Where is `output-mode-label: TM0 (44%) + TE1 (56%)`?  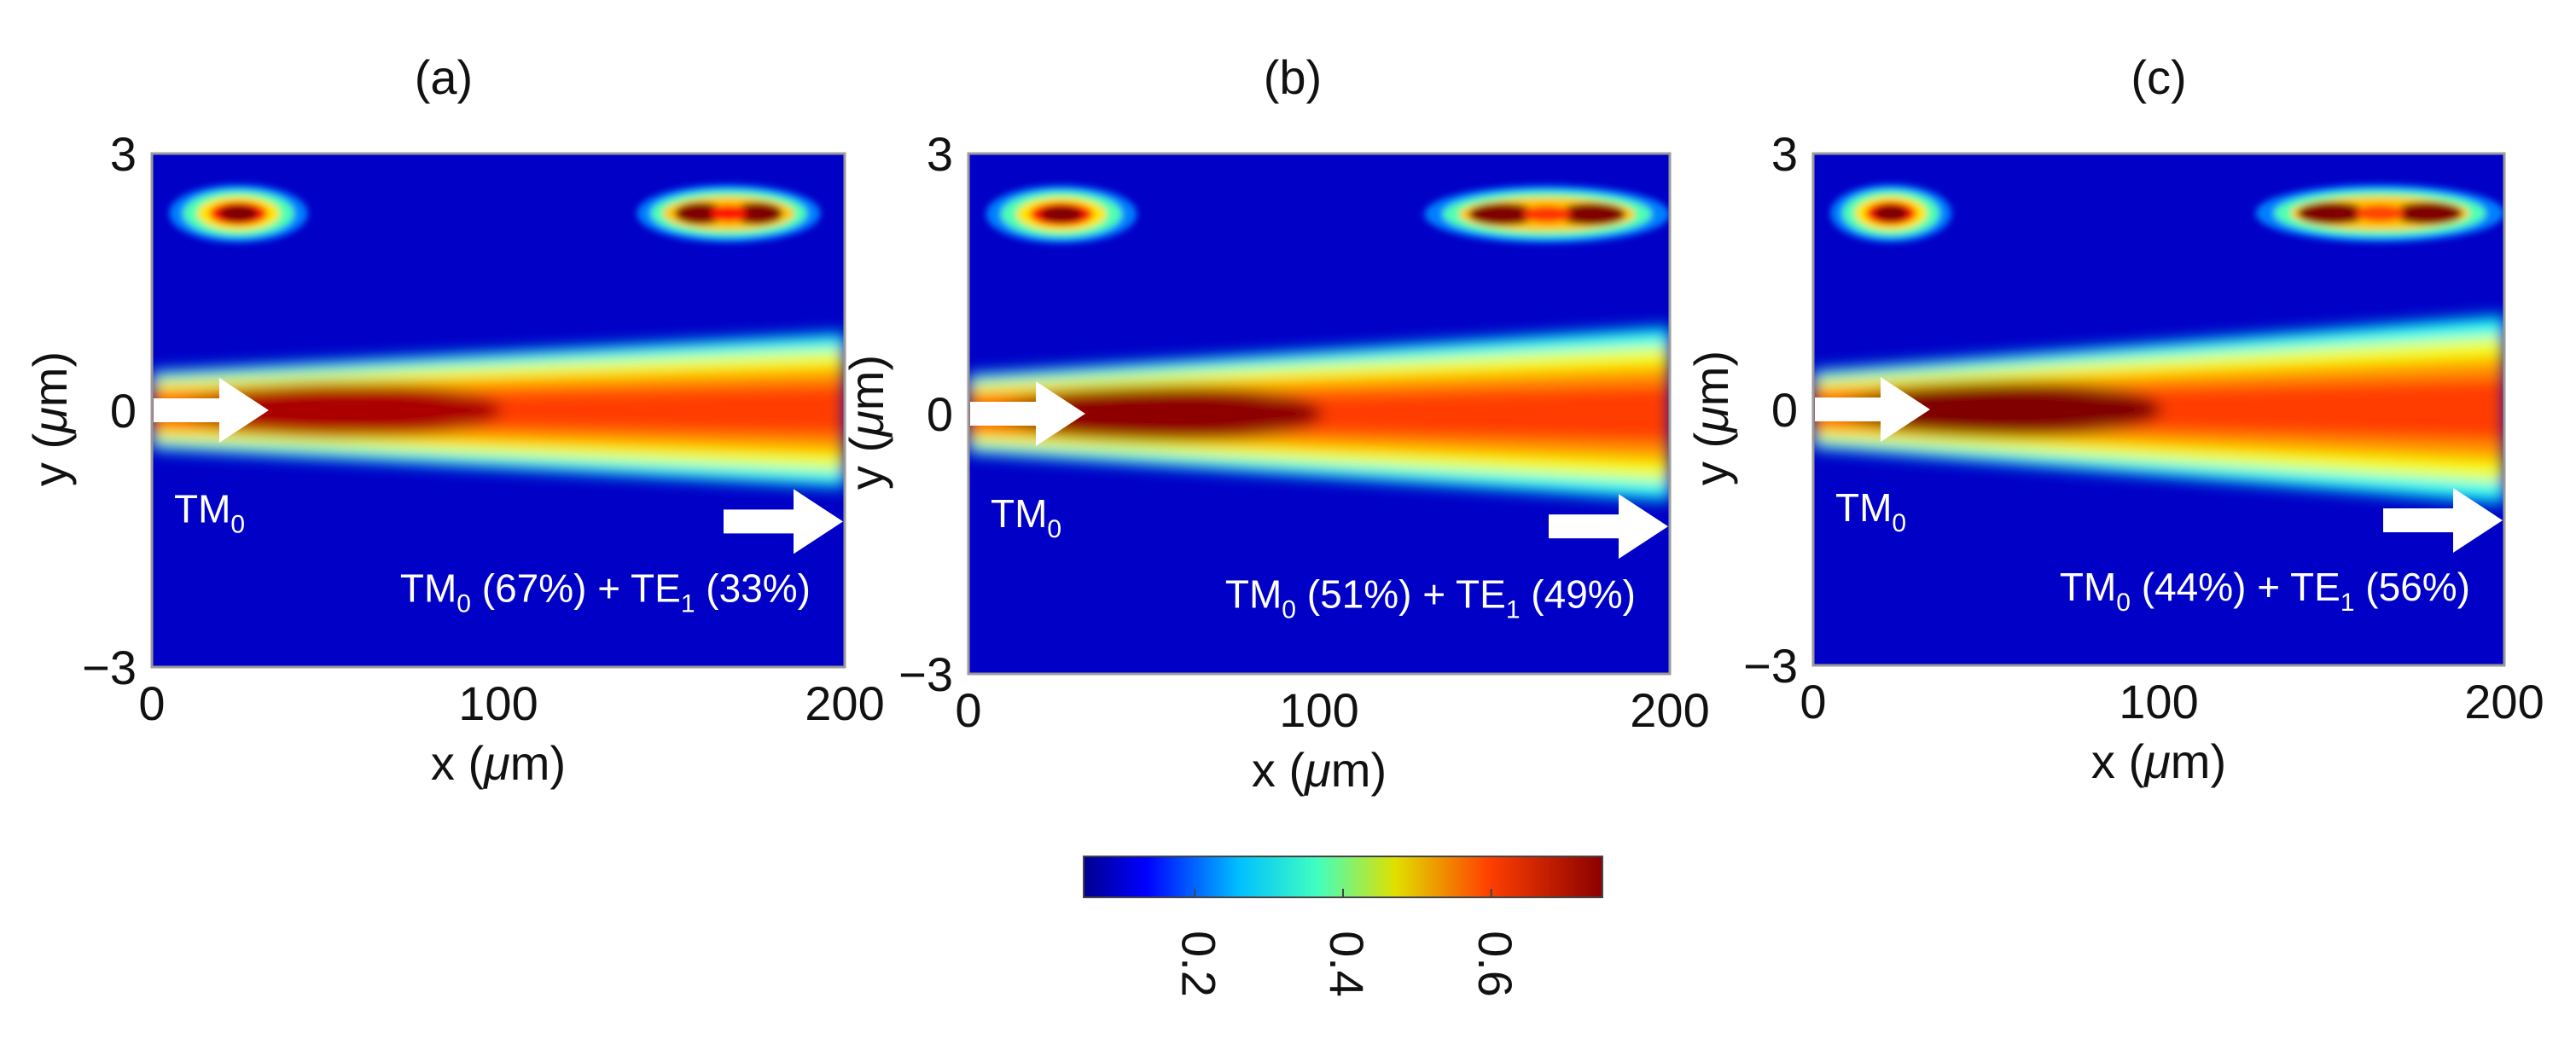 output-mode-label: TM0 (44%) + TE1 (56%) is located at coordinates (2265, 591).